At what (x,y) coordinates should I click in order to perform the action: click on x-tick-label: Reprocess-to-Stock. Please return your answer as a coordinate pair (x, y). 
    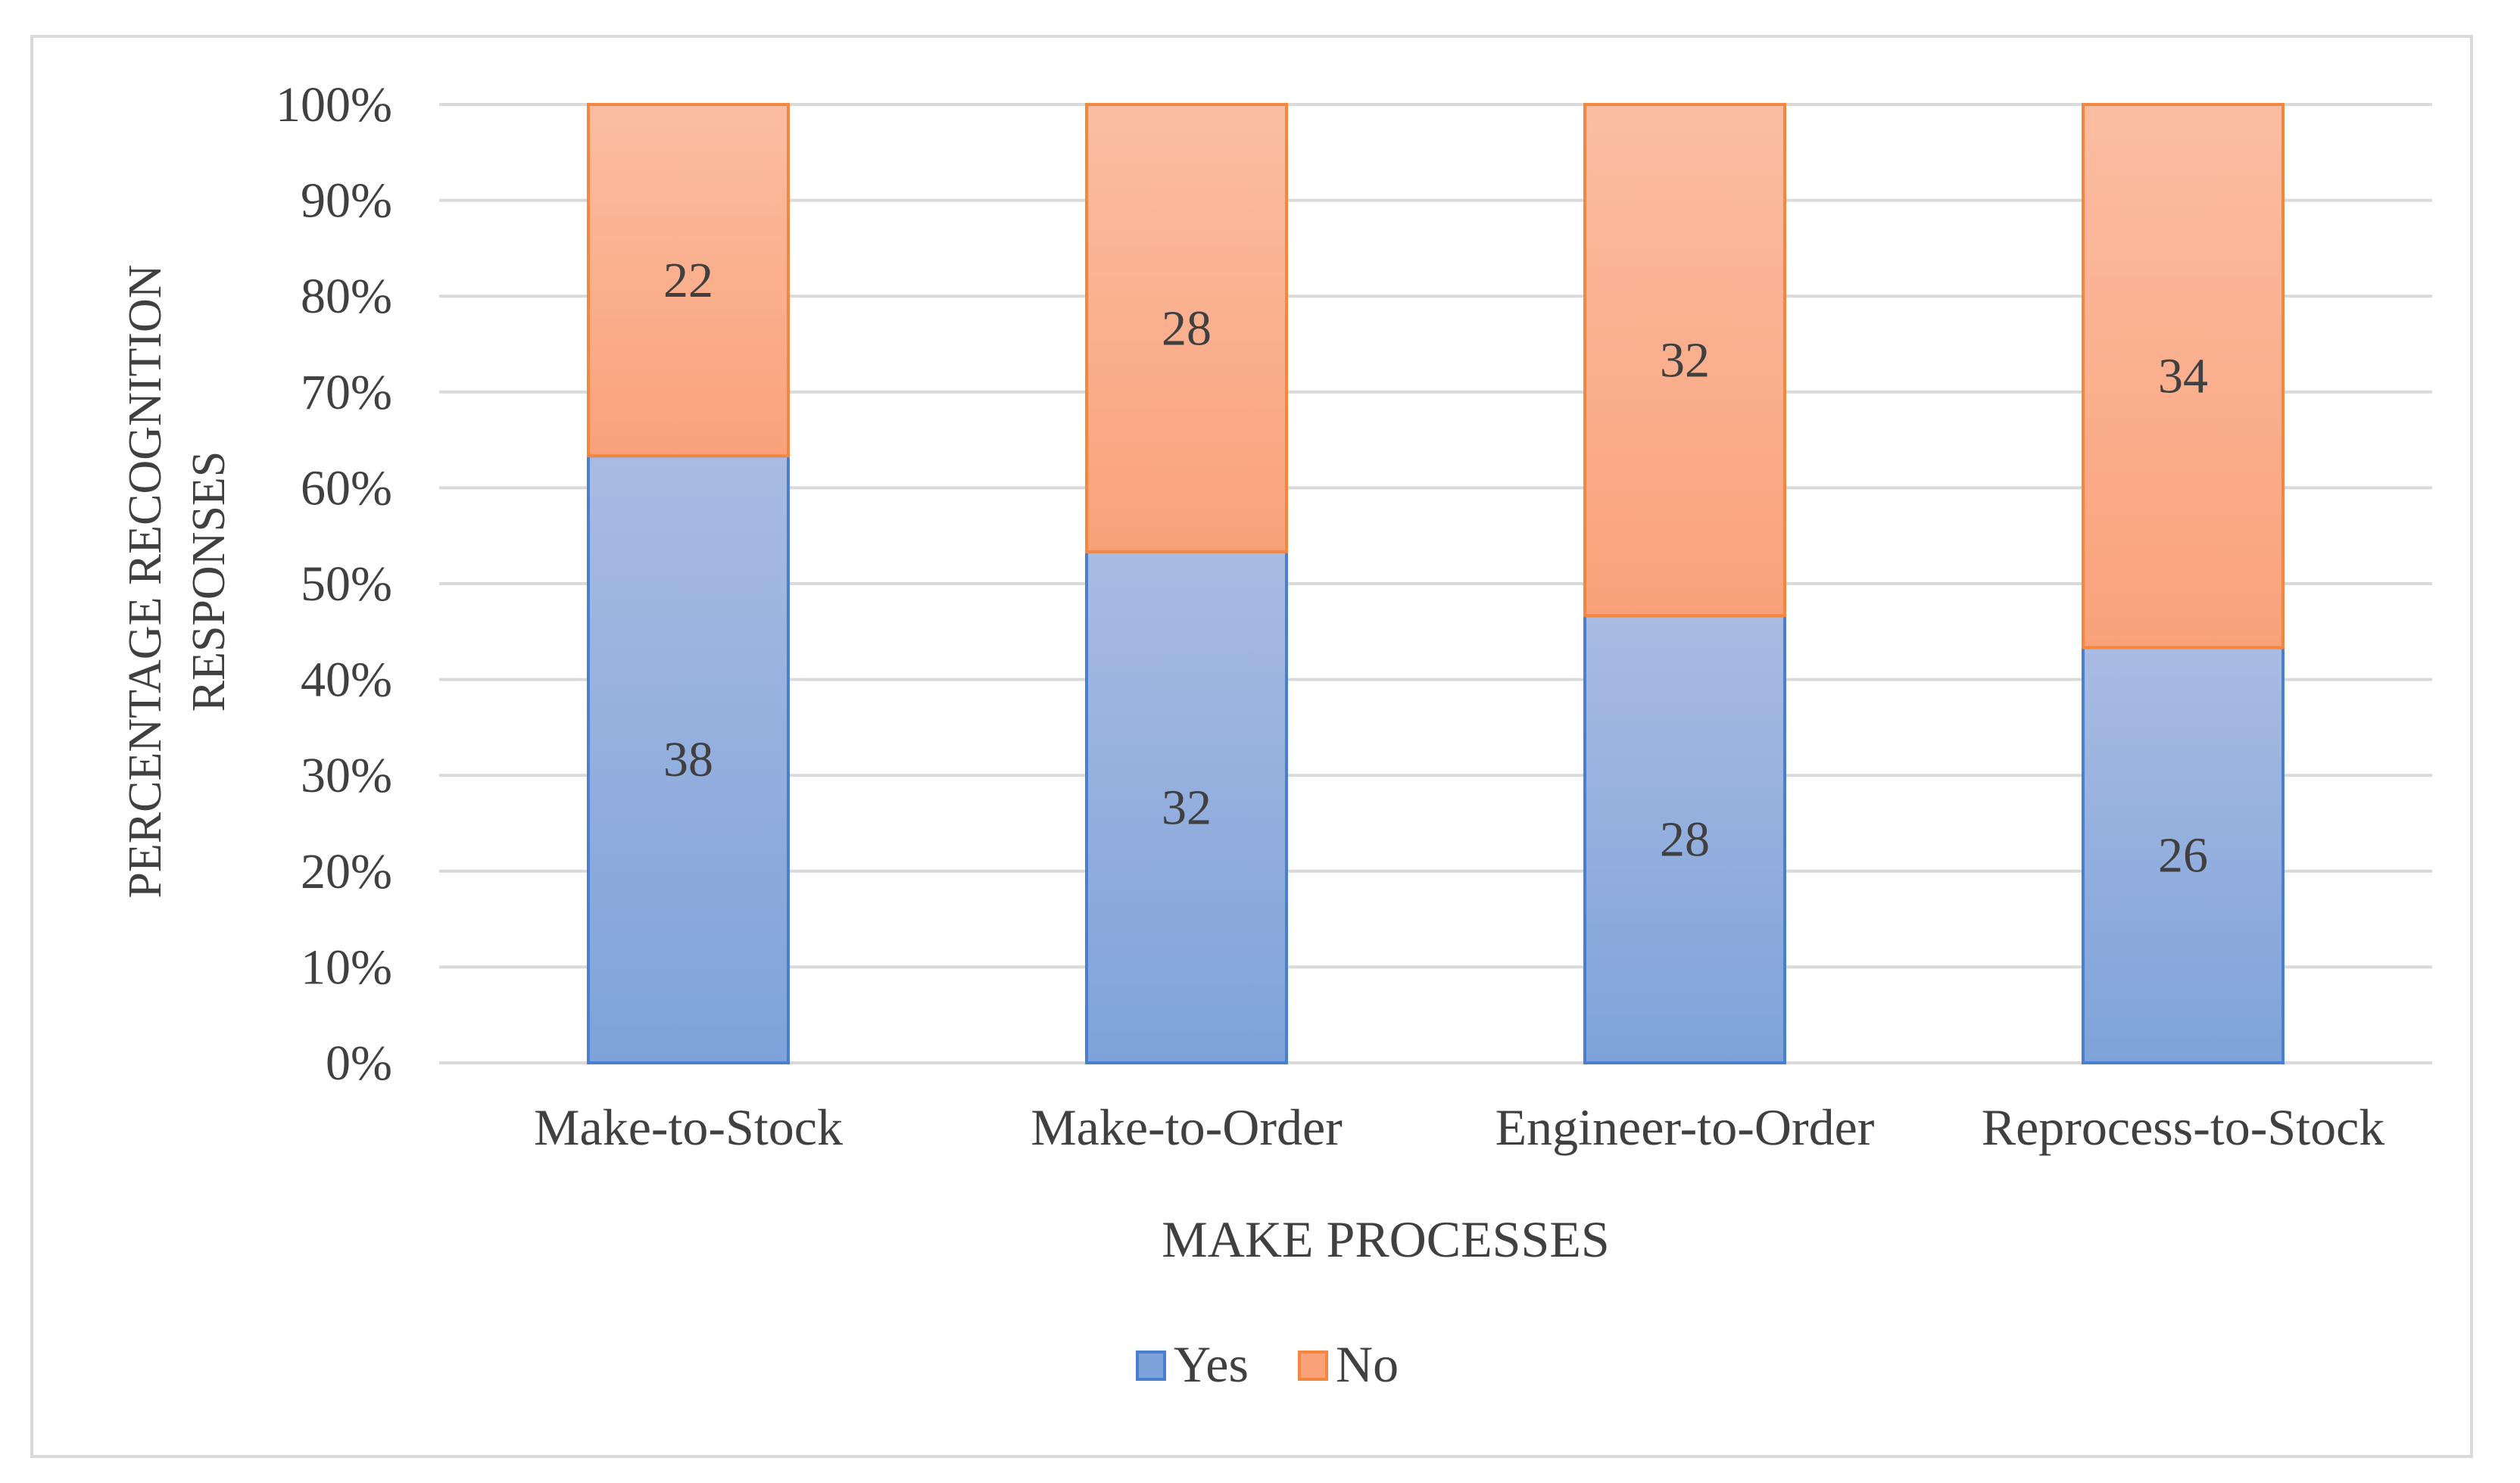
    Looking at the image, I should click on (2183, 1127).